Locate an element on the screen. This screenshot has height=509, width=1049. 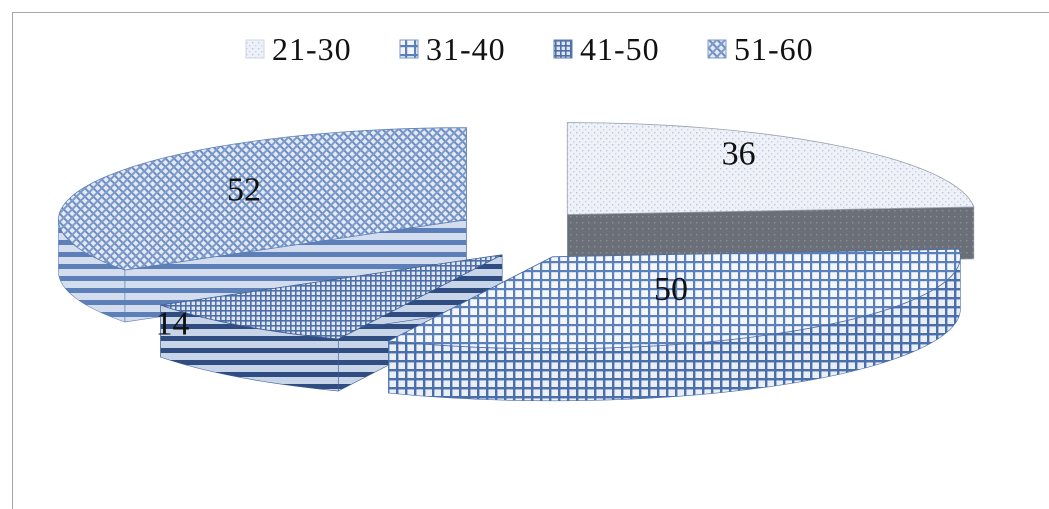
legend-item-41-50: 41-50 is located at coordinates (606, 49).